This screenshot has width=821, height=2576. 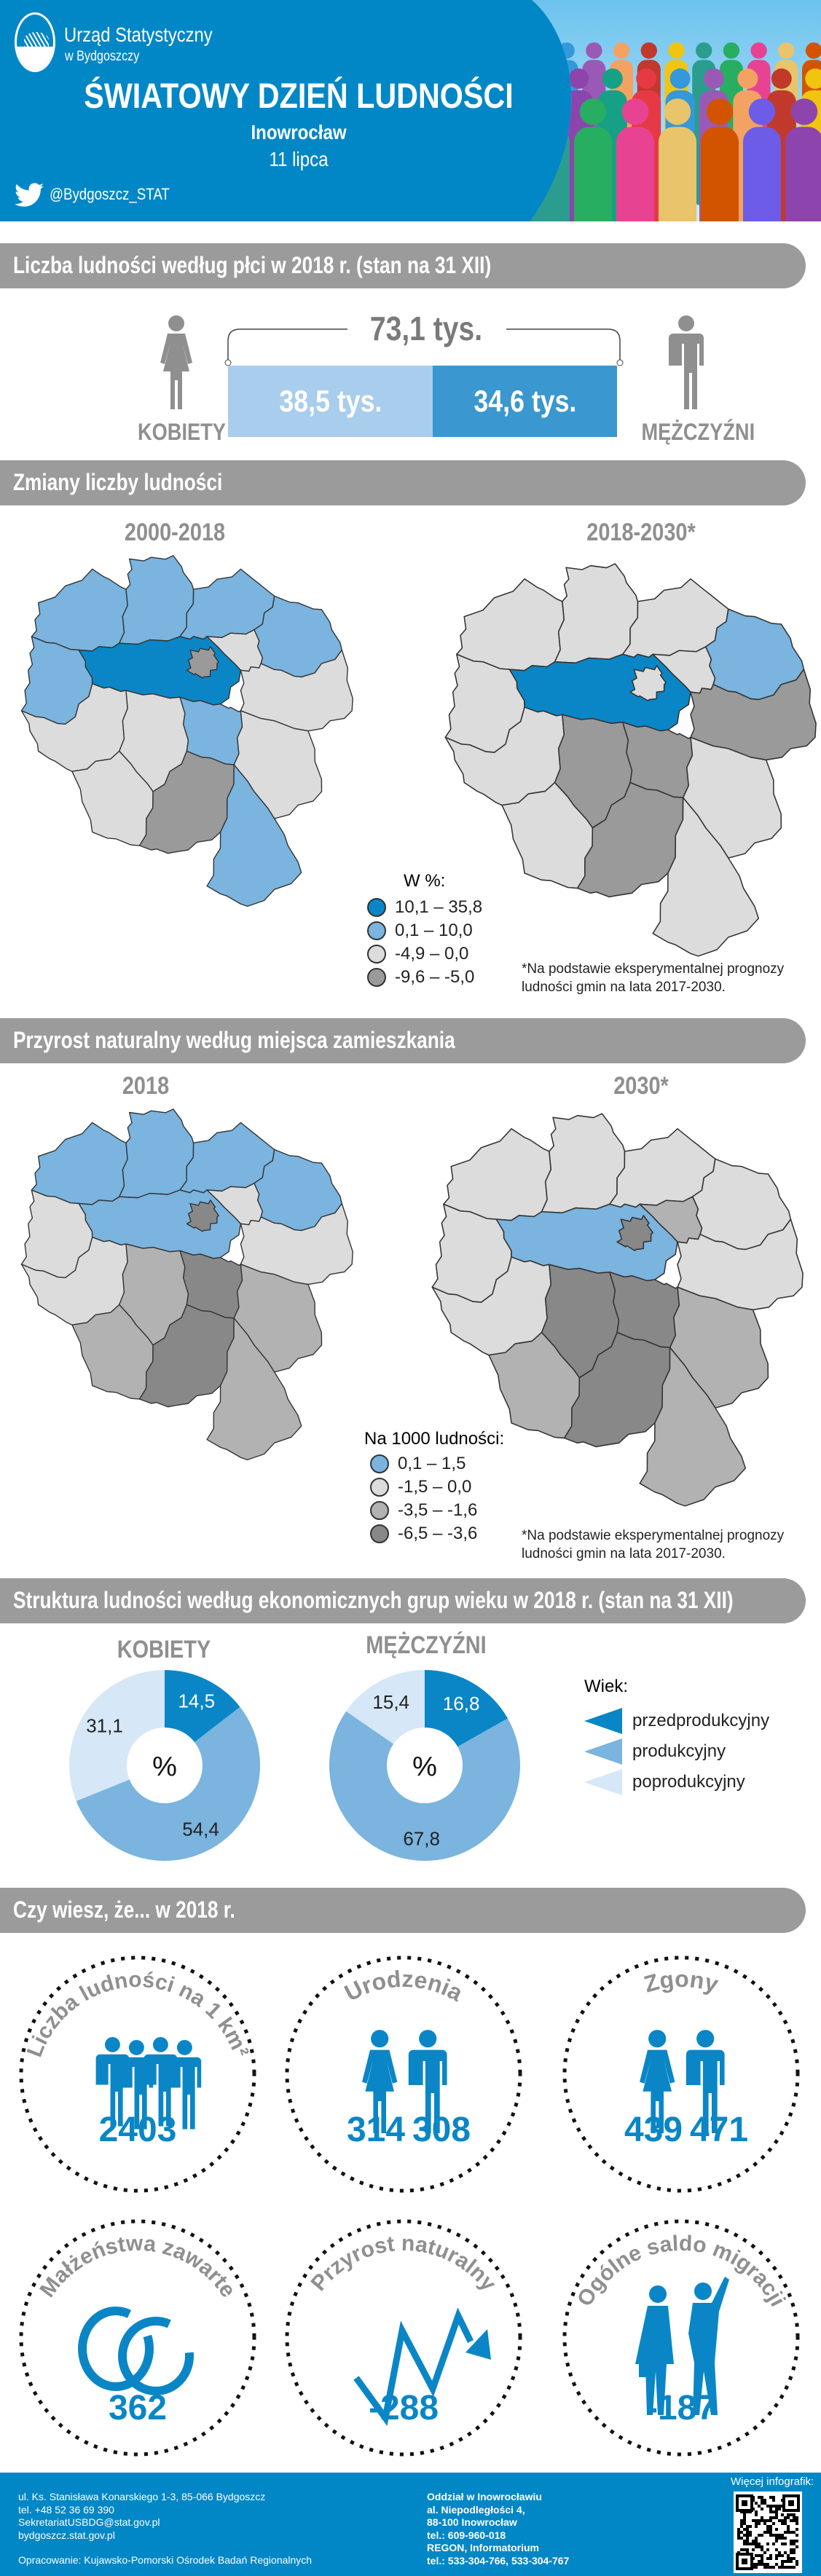 I want to click on men-bar: 34,6 tys., so click(x=525, y=401).